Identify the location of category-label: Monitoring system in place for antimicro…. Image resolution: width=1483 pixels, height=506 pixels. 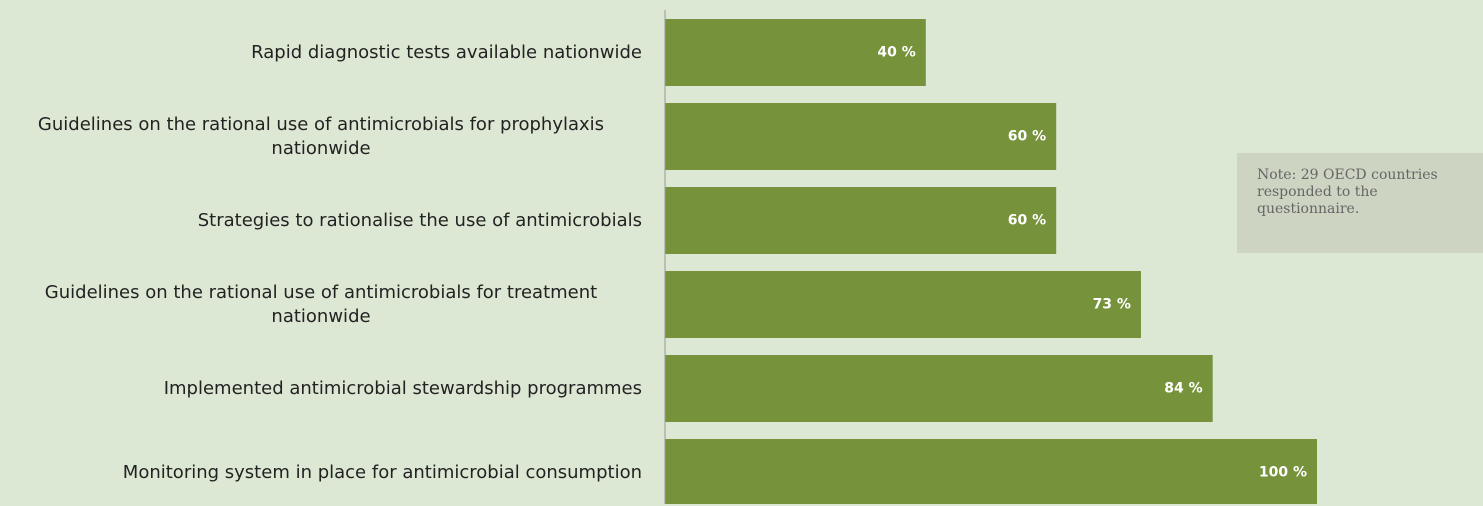
(382, 472).